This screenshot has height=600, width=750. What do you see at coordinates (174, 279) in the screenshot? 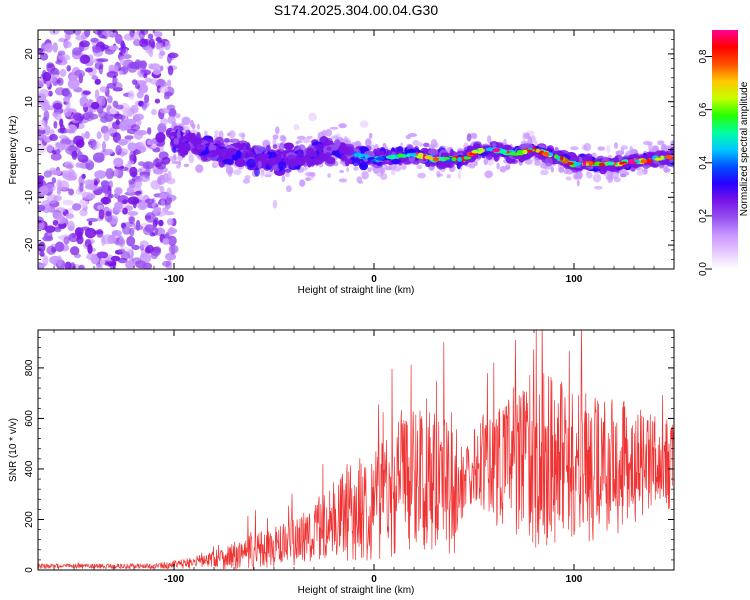
I see `spectrogram-x-tick-label: -100` at bounding box center [174, 279].